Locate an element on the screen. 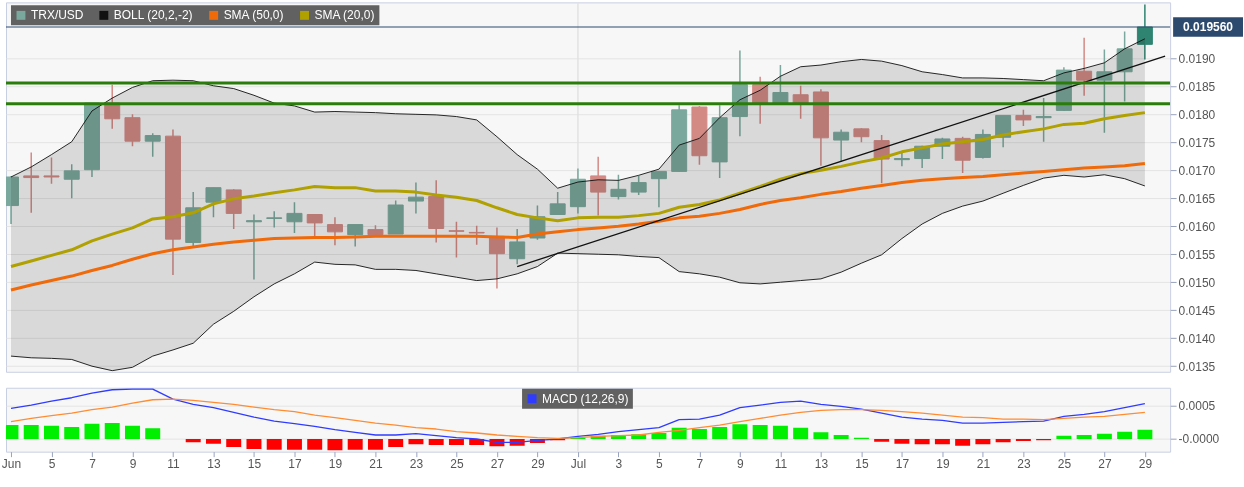 This screenshot has height=487, width=1244. y-tick-label: 0.0180 is located at coordinates (1197, 114).